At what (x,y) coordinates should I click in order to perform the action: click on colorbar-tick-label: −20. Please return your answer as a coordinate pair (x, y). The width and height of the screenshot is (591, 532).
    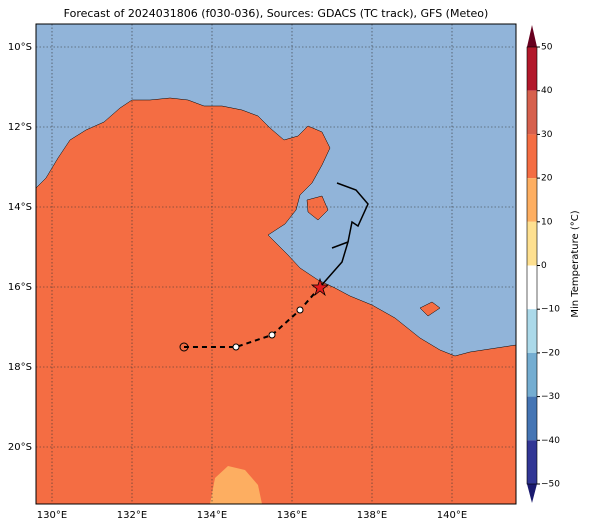
    Looking at the image, I should click on (550, 353).